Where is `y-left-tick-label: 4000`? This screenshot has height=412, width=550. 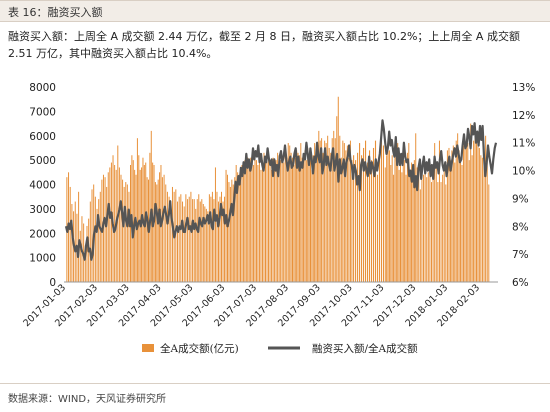
y-left-tick-label: 4000 is located at coordinates (42, 186).